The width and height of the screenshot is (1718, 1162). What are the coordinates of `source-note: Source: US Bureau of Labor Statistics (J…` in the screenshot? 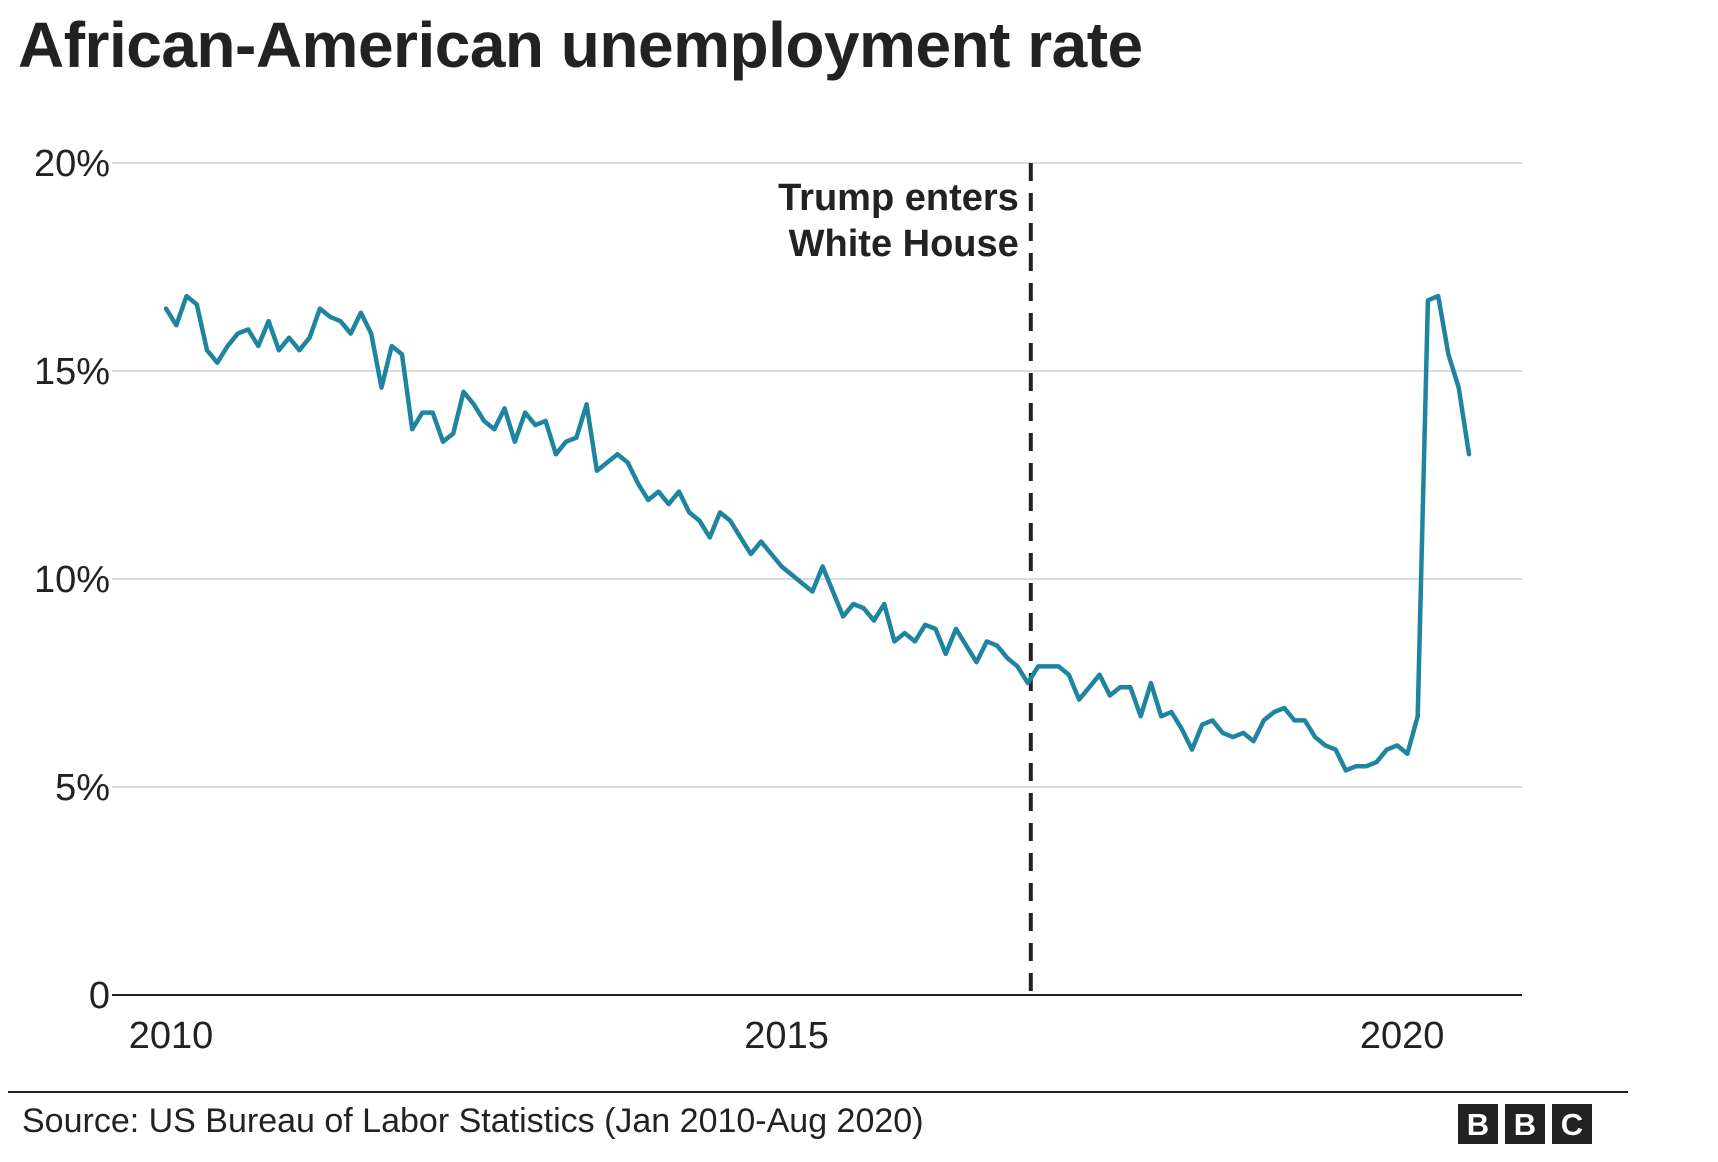 It's located at (473, 1121).